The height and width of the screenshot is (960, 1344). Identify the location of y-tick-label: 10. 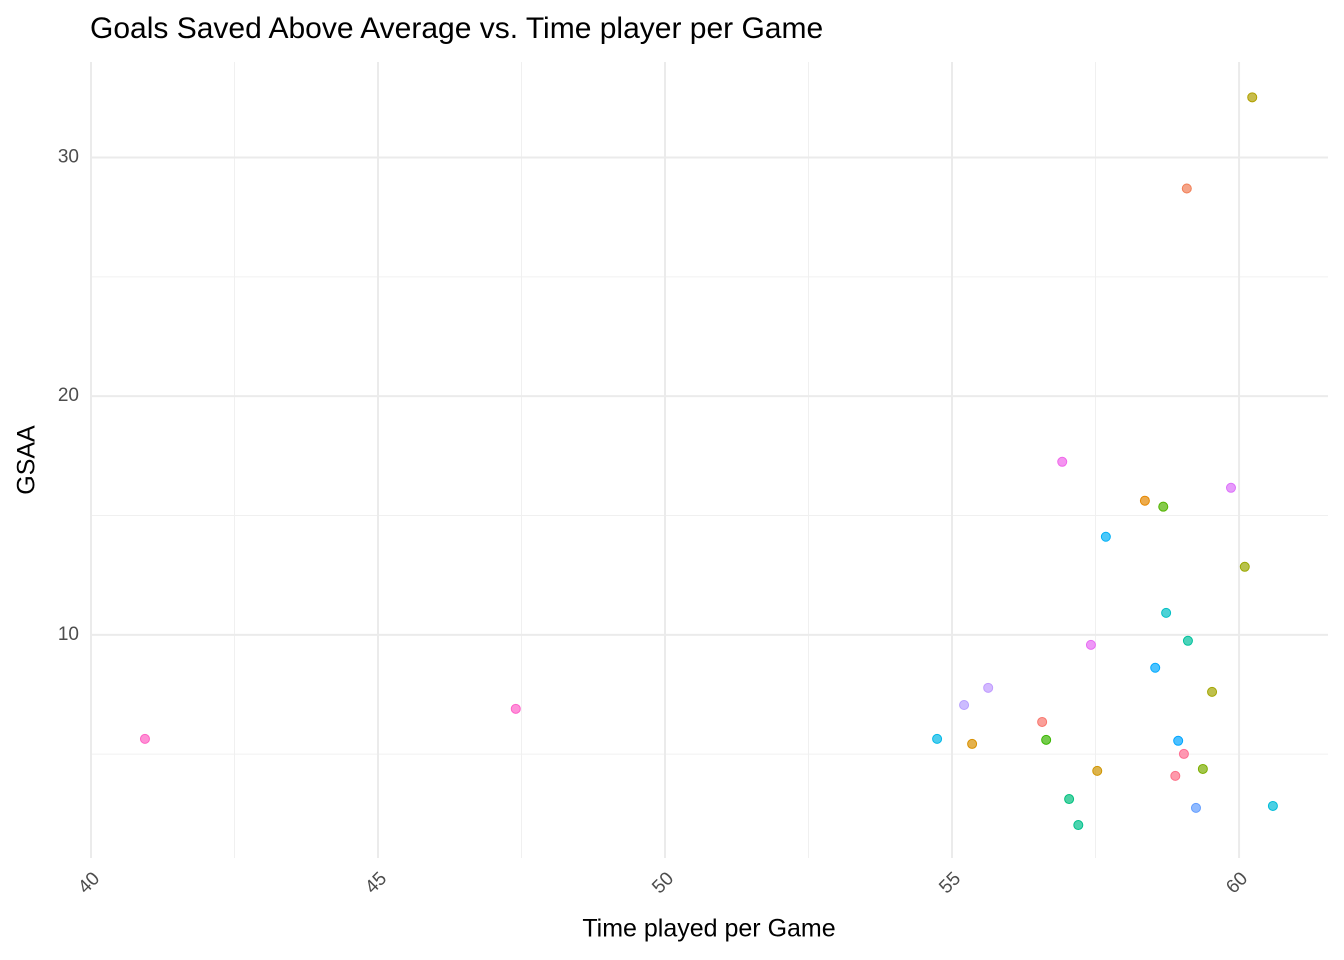
(68, 634).